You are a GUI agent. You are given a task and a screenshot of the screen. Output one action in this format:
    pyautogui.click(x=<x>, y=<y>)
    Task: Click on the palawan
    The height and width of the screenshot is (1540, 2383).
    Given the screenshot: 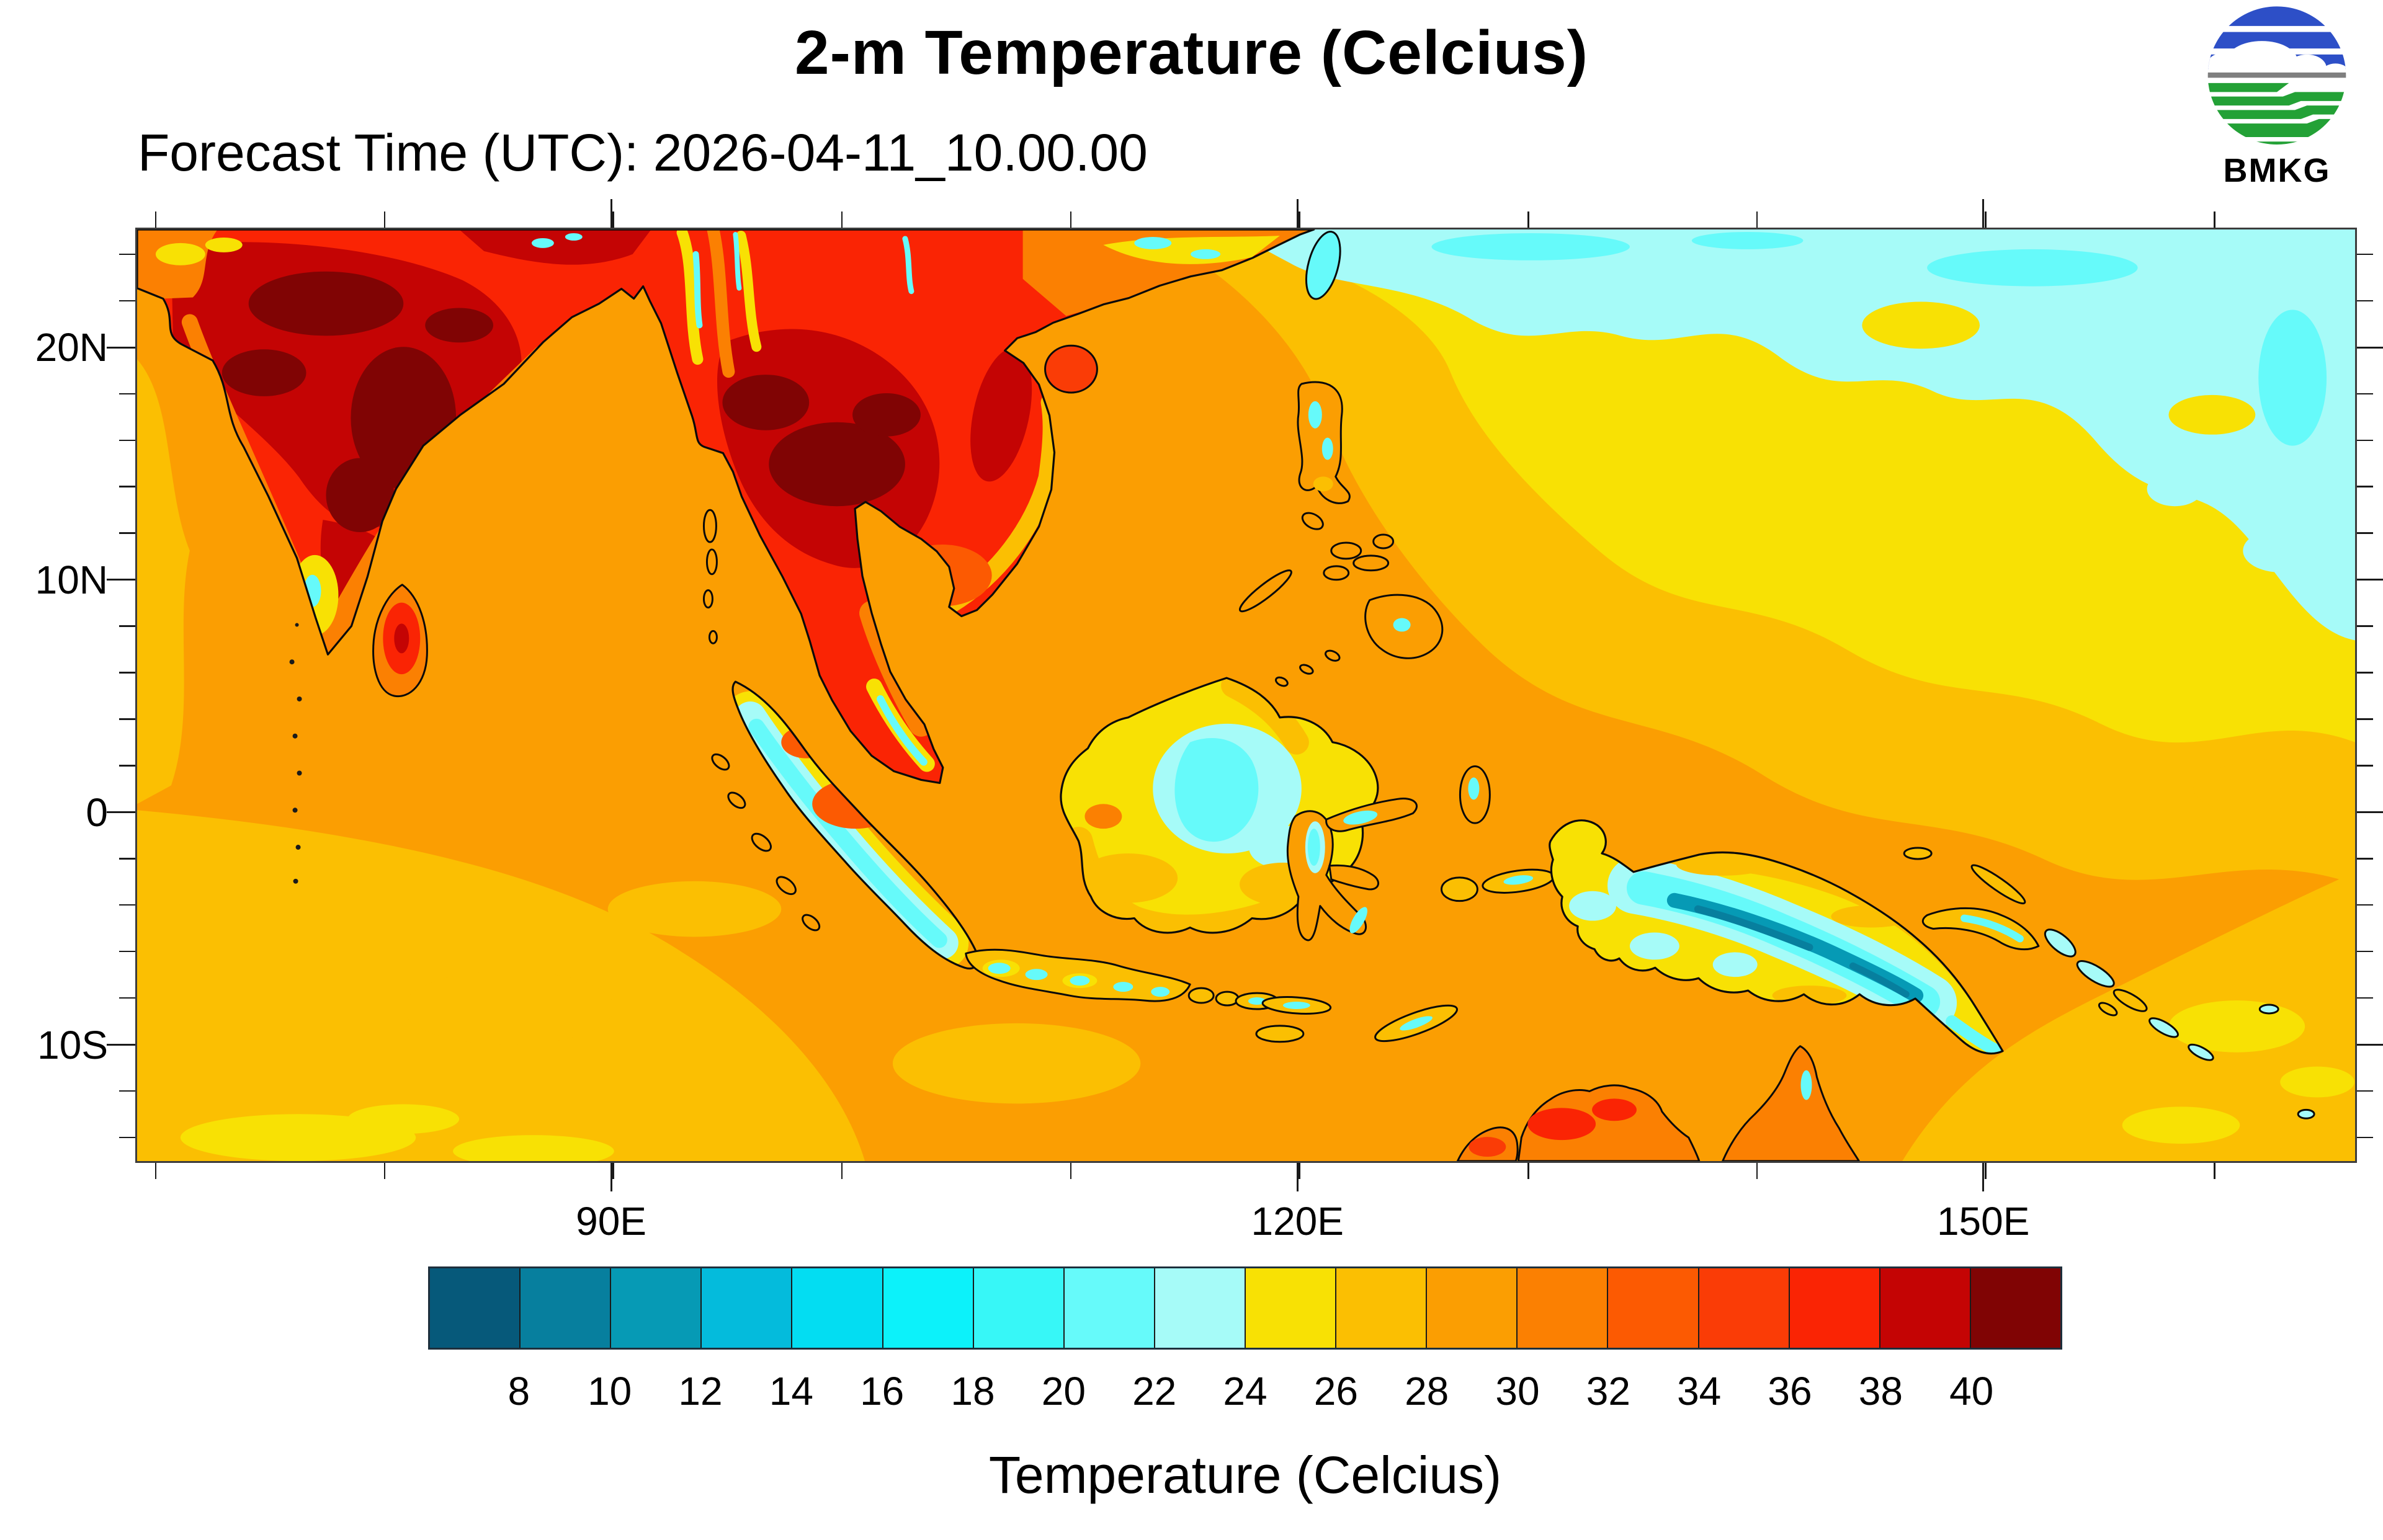 What is the action you would take?
    pyautogui.click(x=1265, y=591)
    